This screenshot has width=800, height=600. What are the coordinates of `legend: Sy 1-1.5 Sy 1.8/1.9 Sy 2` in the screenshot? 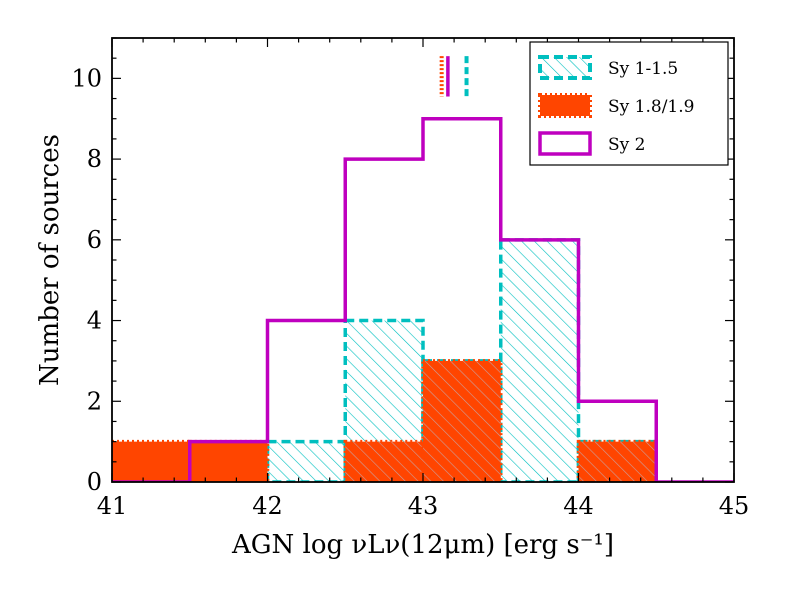 It's located at (629, 103).